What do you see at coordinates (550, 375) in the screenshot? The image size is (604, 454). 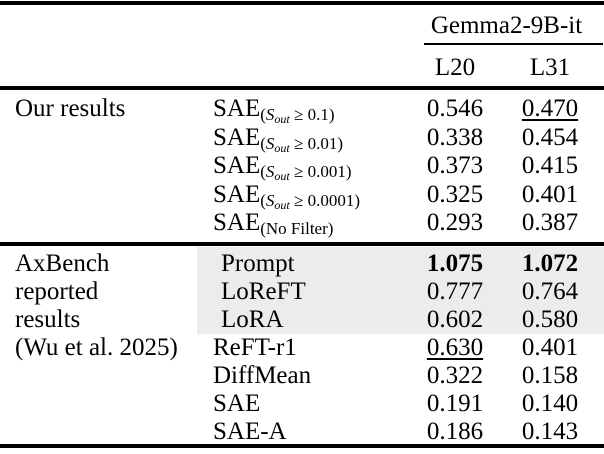 I see `value-l31: 0.158` at bounding box center [550, 375].